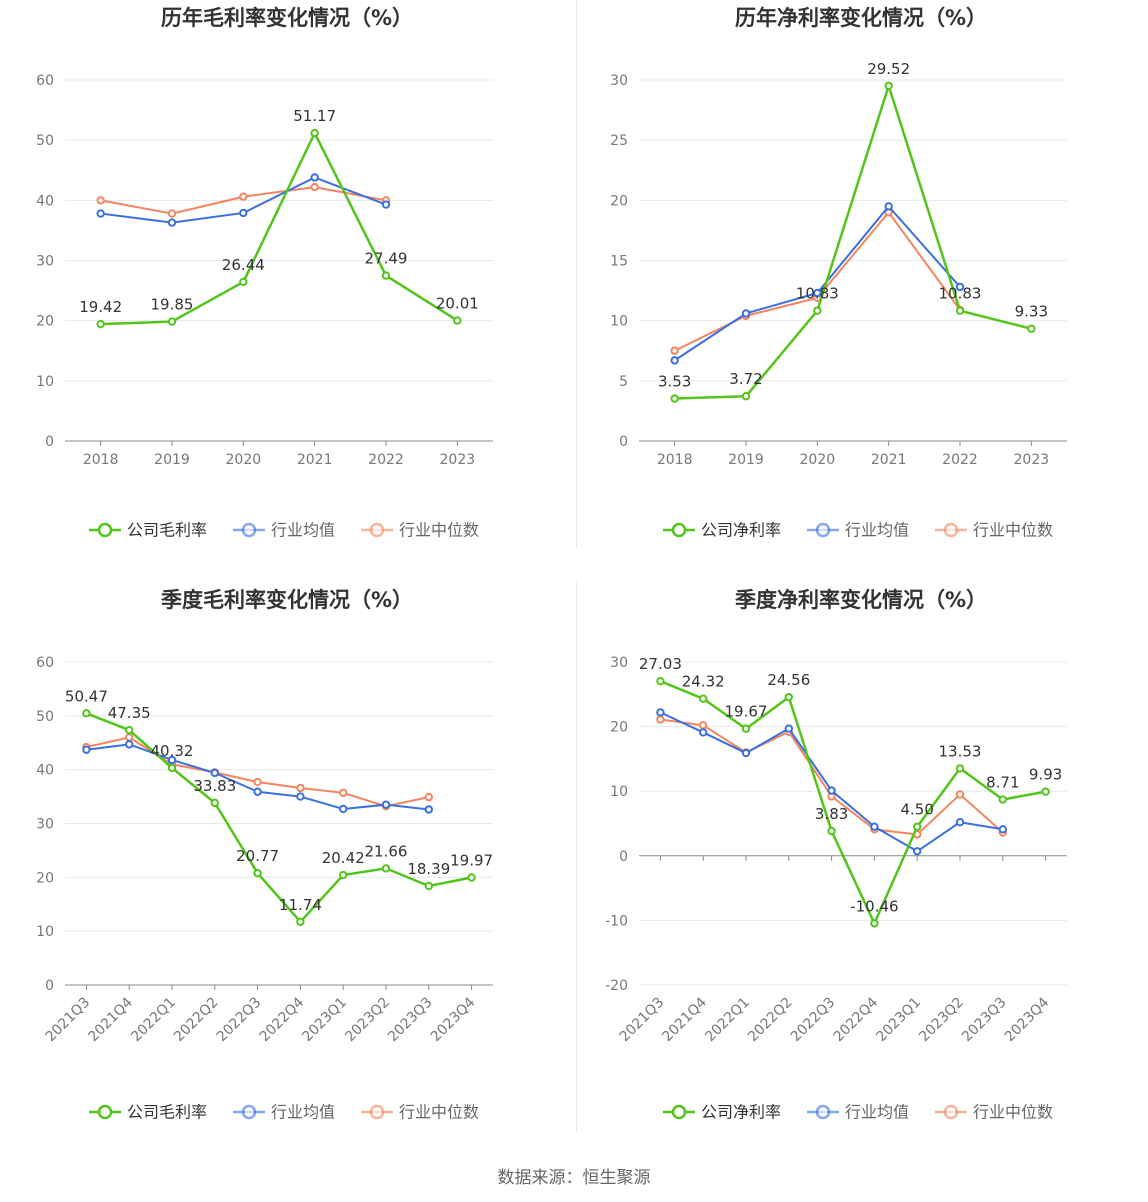 The height and width of the screenshot is (1202, 1148). What do you see at coordinates (386, 259) in the screenshot?
I see `data-label: 27.49` at bounding box center [386, 259].